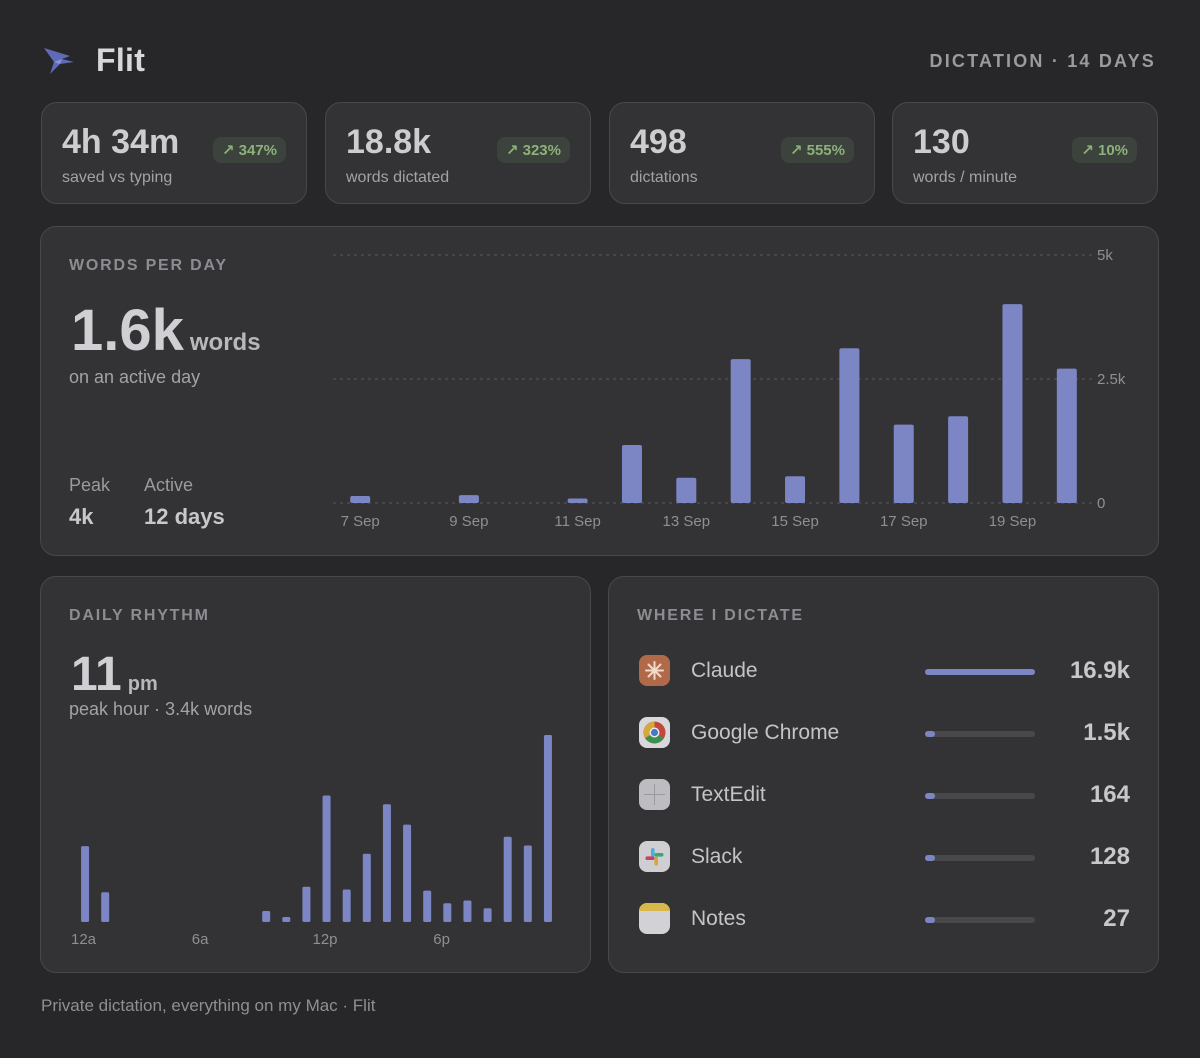 The width and height of the screenshot is (1200, 1058). Describe the element at coordinates (1025, 153) in the screenshot. I see `stat-card-words-per-minute: 130 words / minute ↗ 10%` at that location.